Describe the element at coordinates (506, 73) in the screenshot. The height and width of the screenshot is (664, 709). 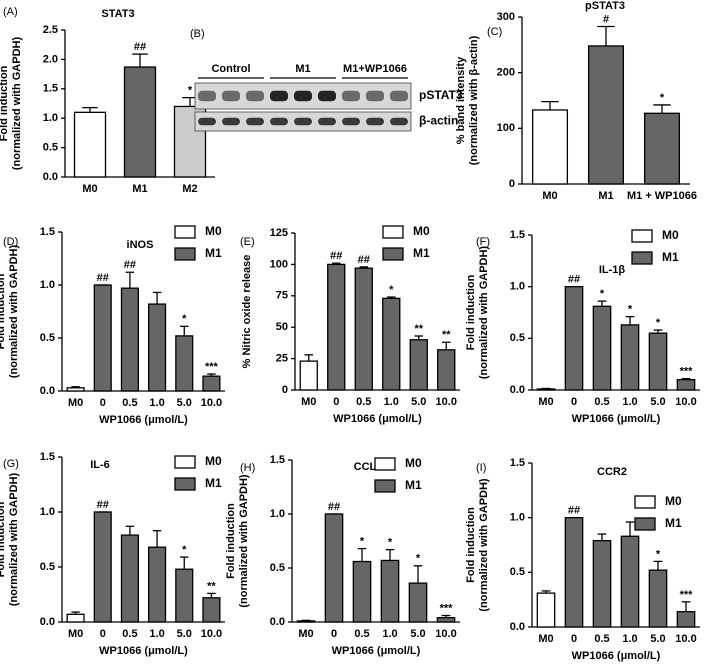
I see `y-tick-label: 200` at that location.